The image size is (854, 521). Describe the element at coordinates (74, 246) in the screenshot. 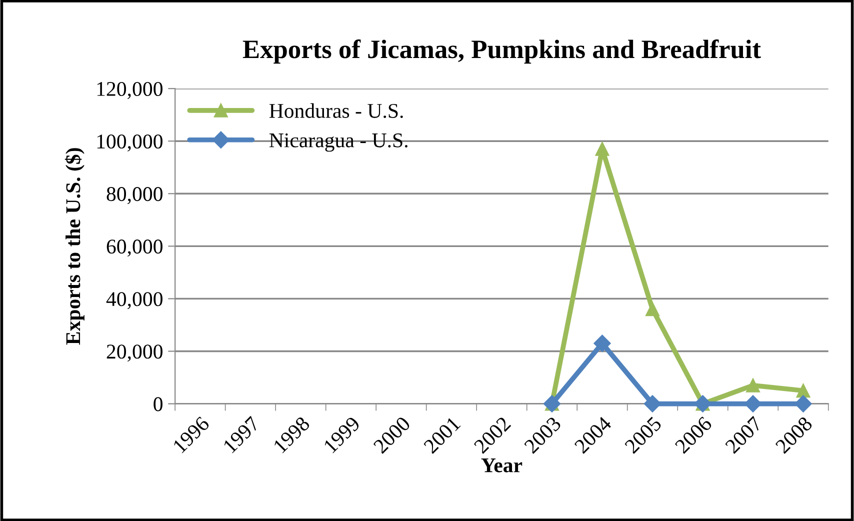

I see `y-axis-title: Exports to the U.S. ($)` at that location.